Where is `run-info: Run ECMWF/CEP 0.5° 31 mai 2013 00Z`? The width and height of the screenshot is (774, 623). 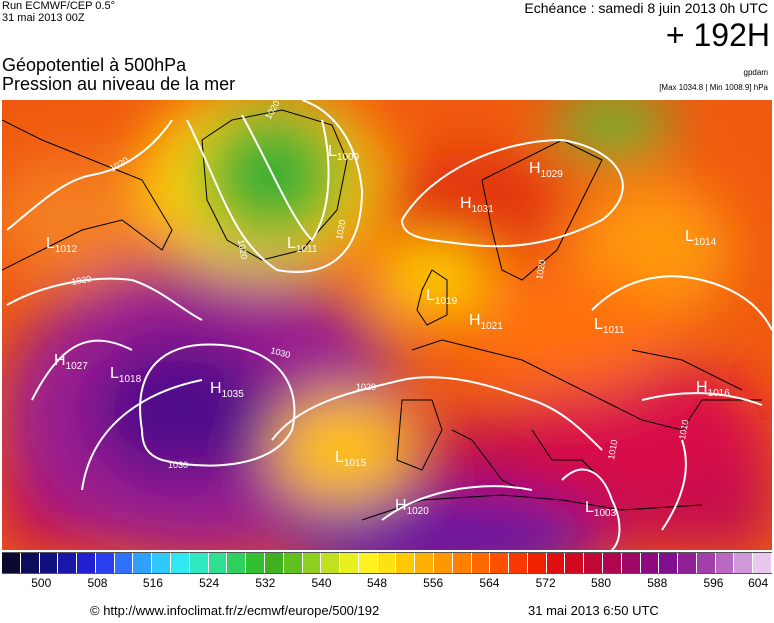
run-info: Run ECMWF/CEP 0.5° 31 mai 2013 00Z is located at coordinates (58, 12).